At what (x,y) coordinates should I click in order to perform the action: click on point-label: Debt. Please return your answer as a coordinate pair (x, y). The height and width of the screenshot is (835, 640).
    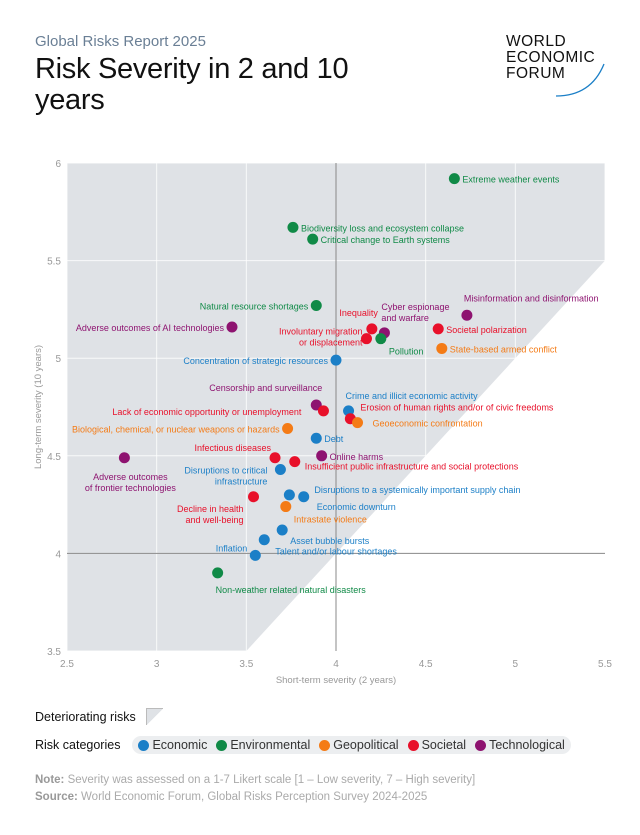
    Looking at the image, I should click on (334, 439).